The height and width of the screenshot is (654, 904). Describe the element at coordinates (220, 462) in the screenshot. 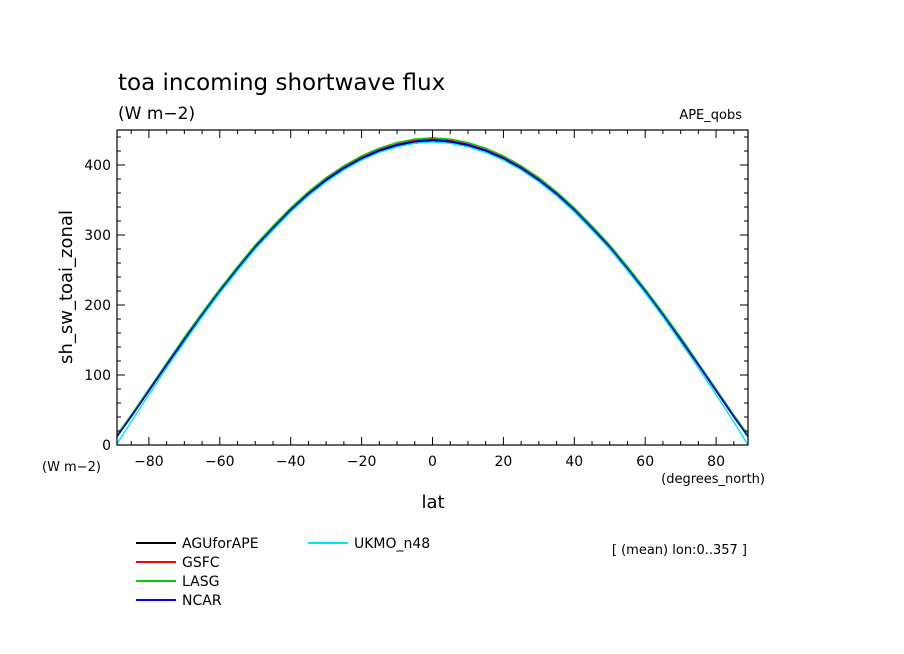

I see `x-tick-label: −60` at that location.